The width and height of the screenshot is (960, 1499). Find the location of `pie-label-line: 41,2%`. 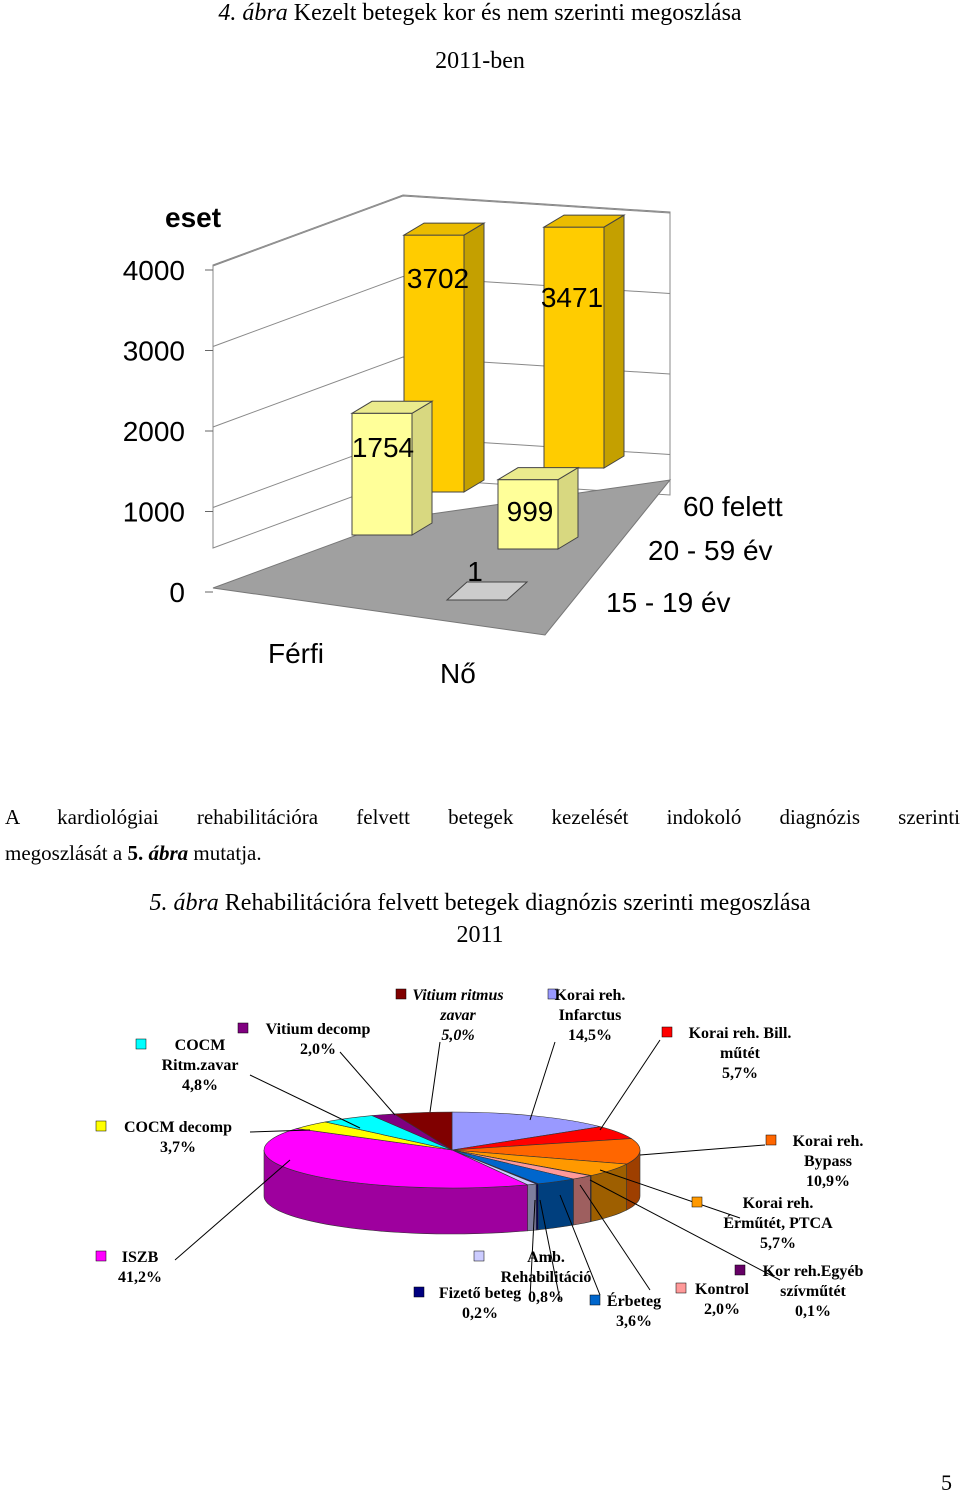

pie-label-line: 41,2% is located at coordinates (140, 1277).